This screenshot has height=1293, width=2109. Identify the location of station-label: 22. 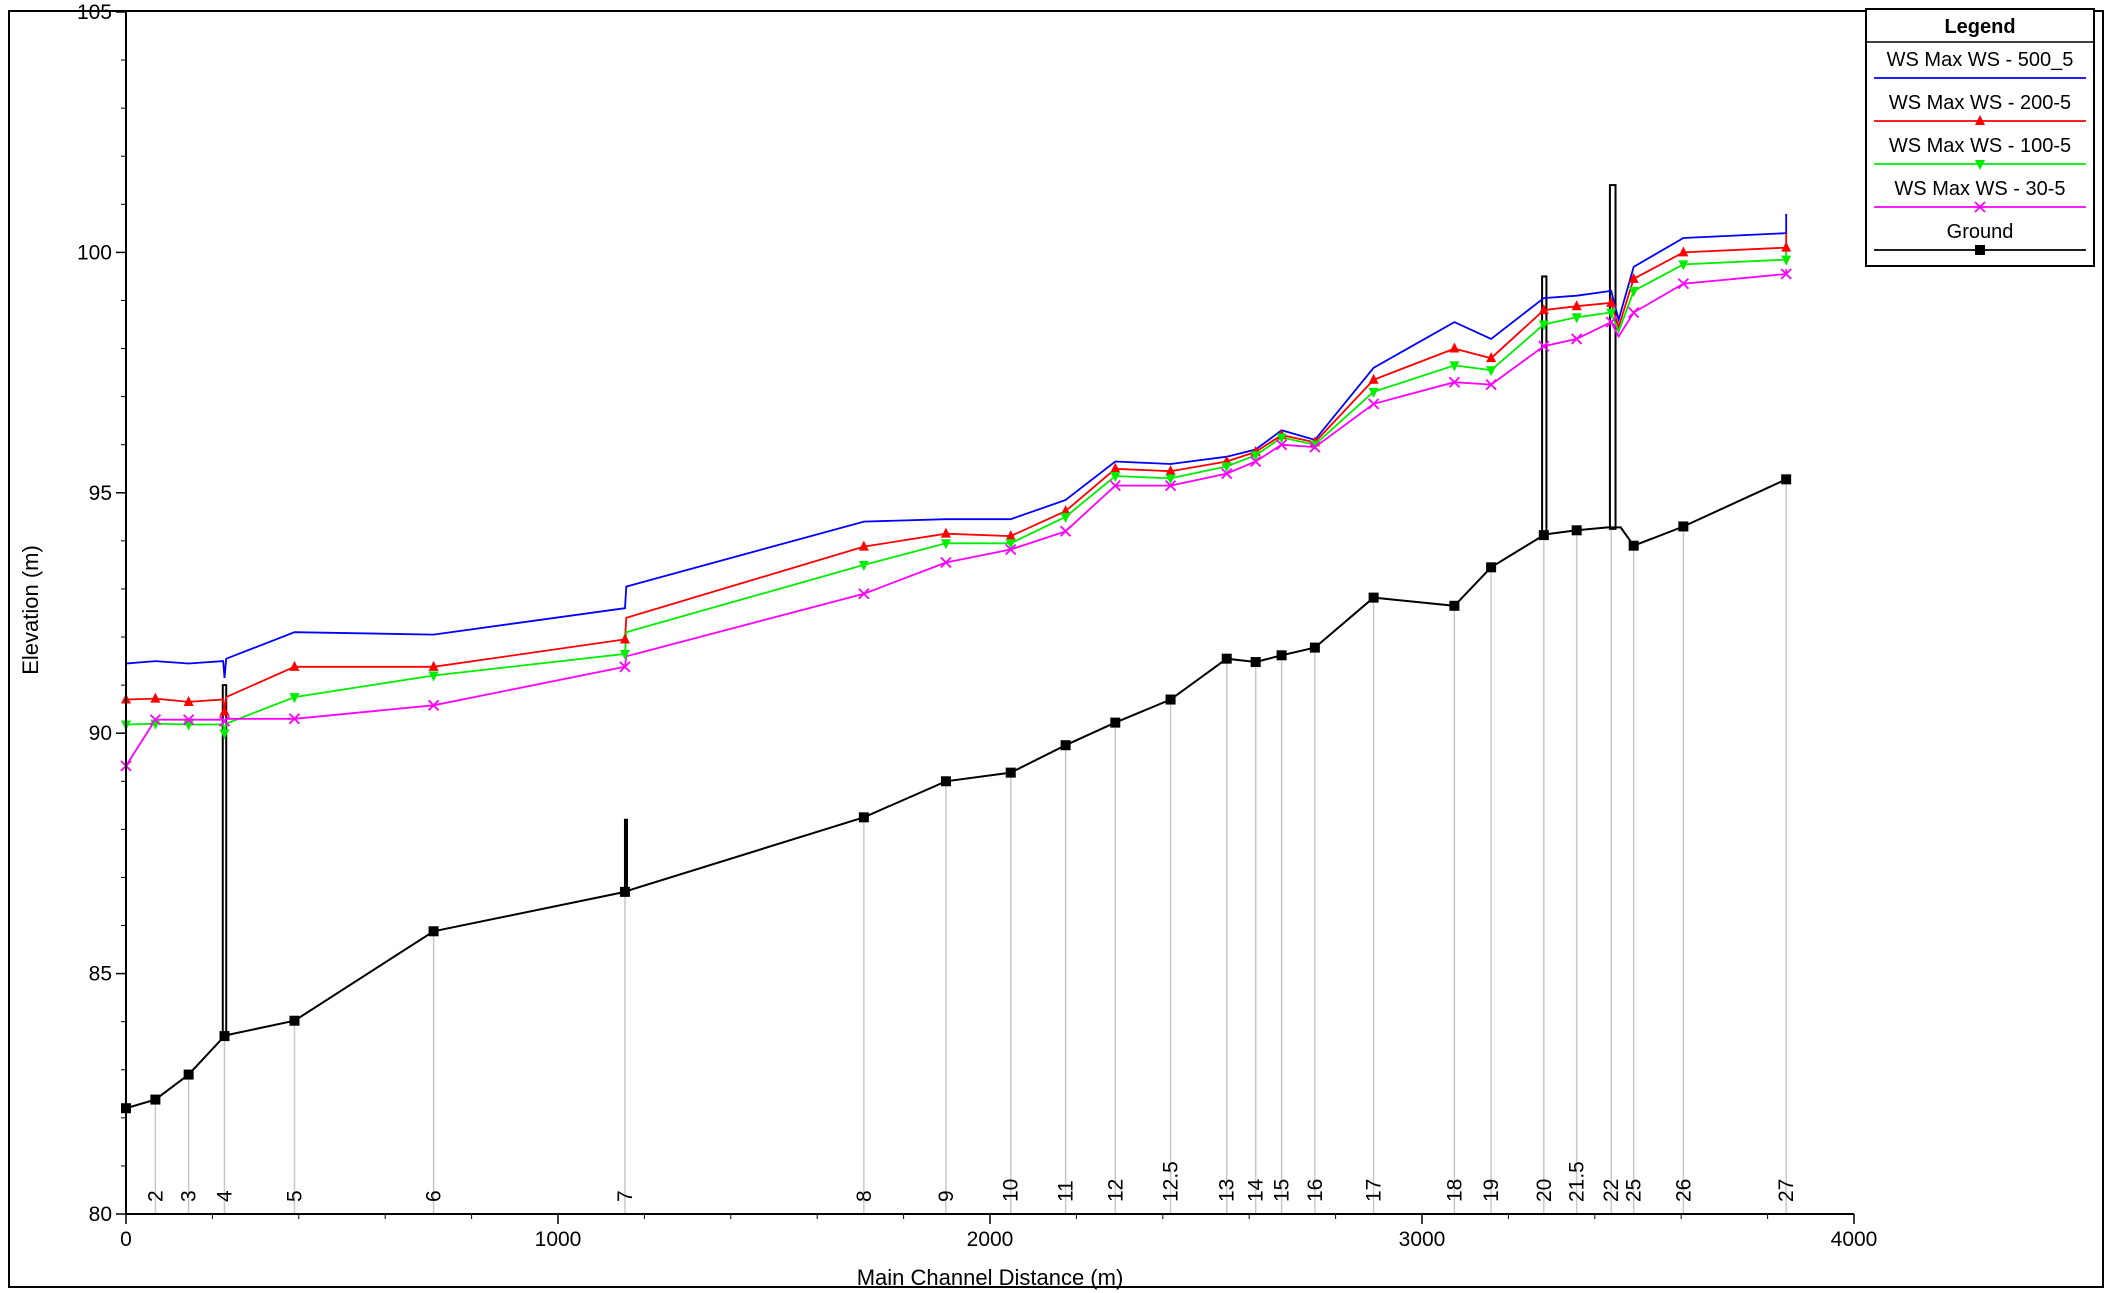
(1611, 1190).